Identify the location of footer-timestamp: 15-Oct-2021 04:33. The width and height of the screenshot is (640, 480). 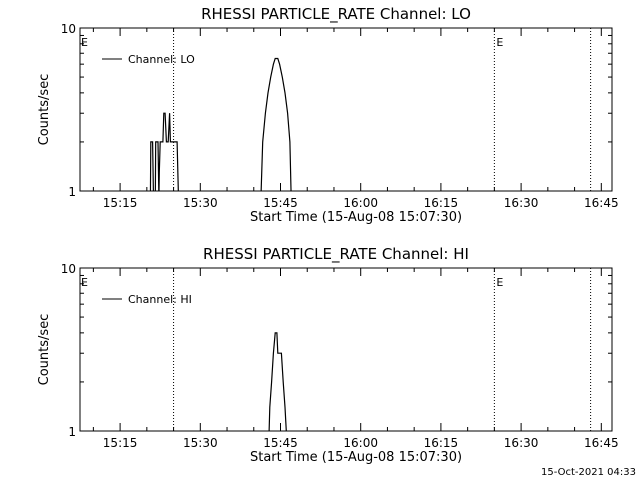
(588, 472).